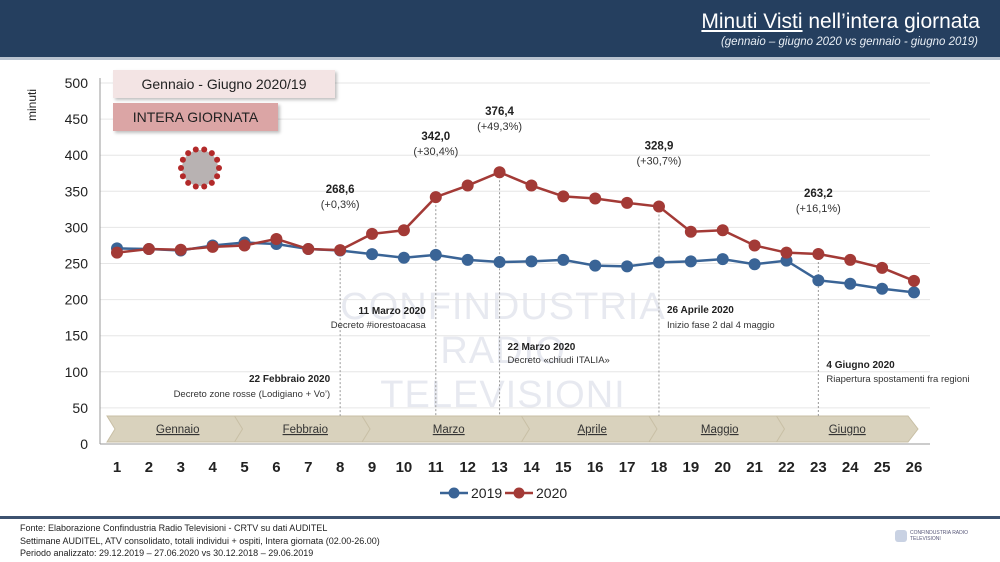 This screenshot has height=562, width=1000. I want to click on data-label-pct: (+16,1%), so click(818, 209).